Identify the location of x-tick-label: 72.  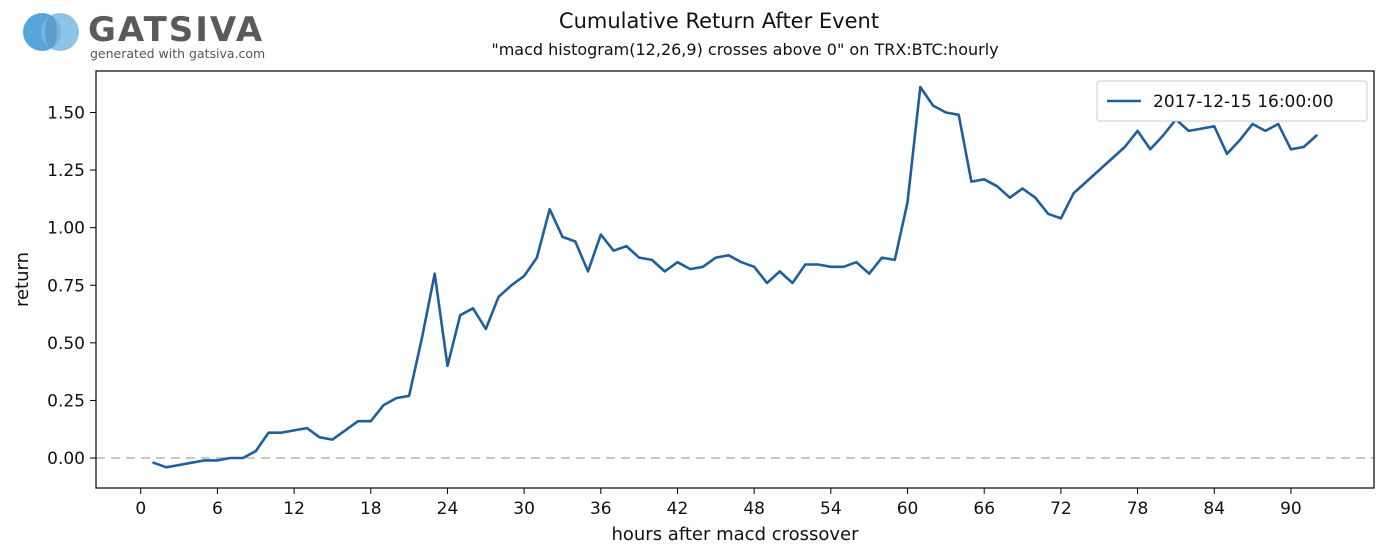
(1061, 509).